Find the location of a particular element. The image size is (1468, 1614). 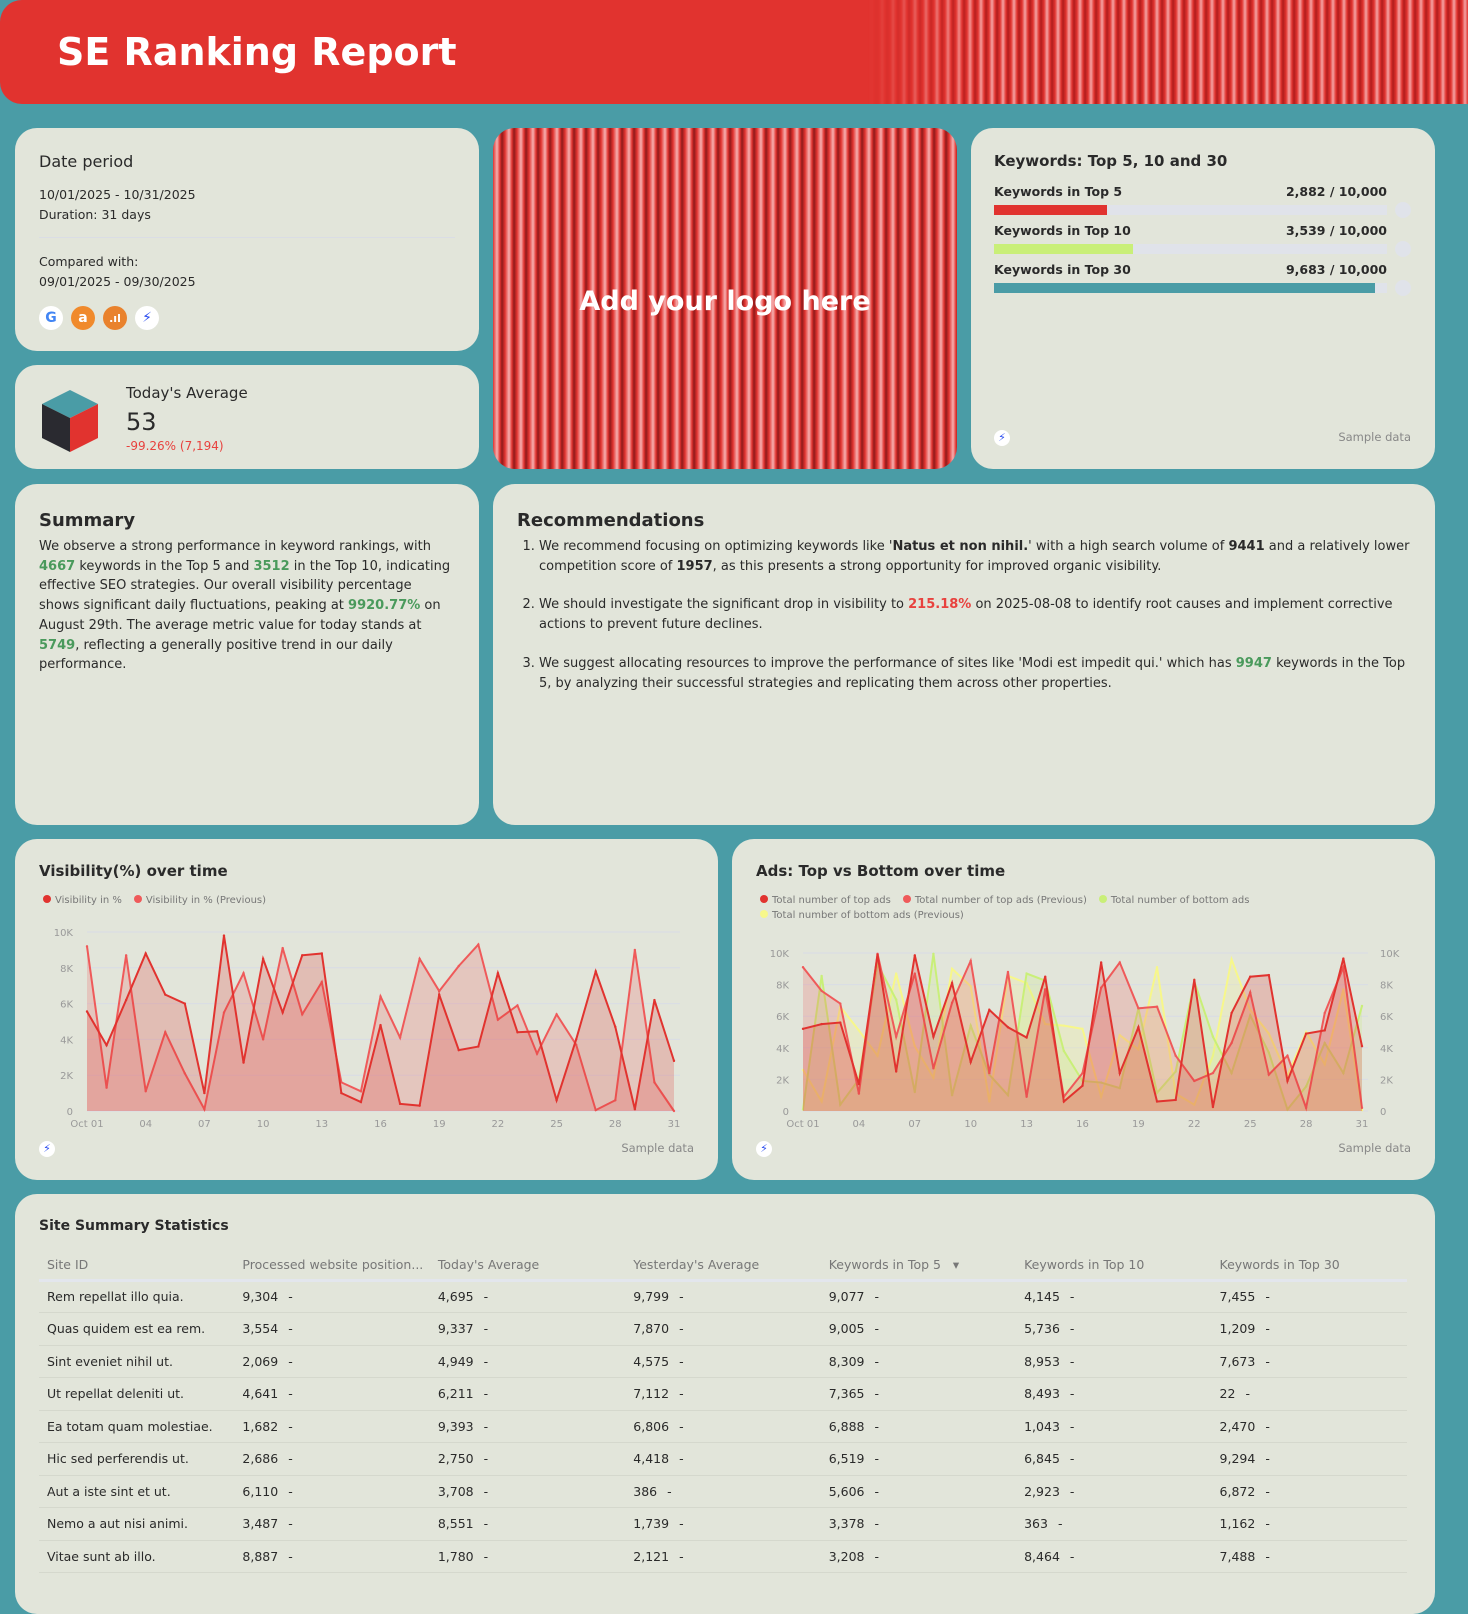

y-tick-label: 8K is located at coordinates (66, 969).